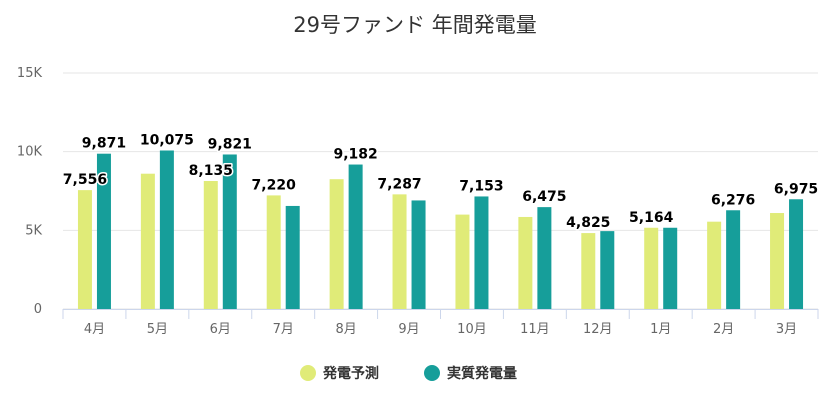  Describe the element at coordinates (345, 329) in the screenshot. I see `x-tick-label: 8月` at that location.